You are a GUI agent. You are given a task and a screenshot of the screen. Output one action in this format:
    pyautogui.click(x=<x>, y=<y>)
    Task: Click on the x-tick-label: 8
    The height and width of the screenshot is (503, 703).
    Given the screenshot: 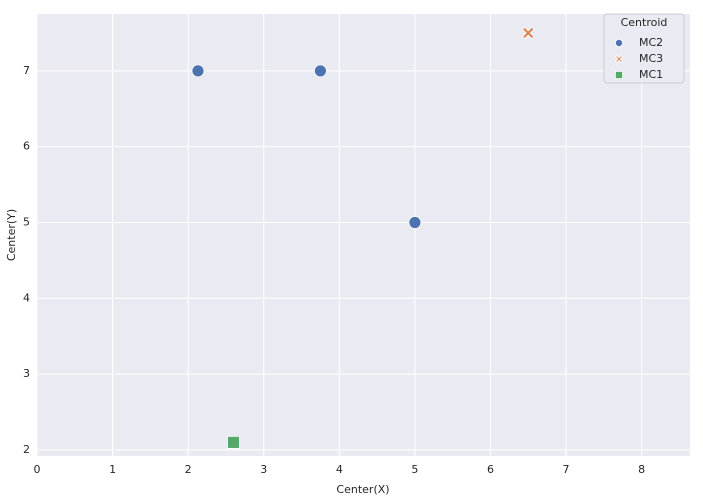 What is the action you would take?
    pyautogui.click(x=641, y=469)
    